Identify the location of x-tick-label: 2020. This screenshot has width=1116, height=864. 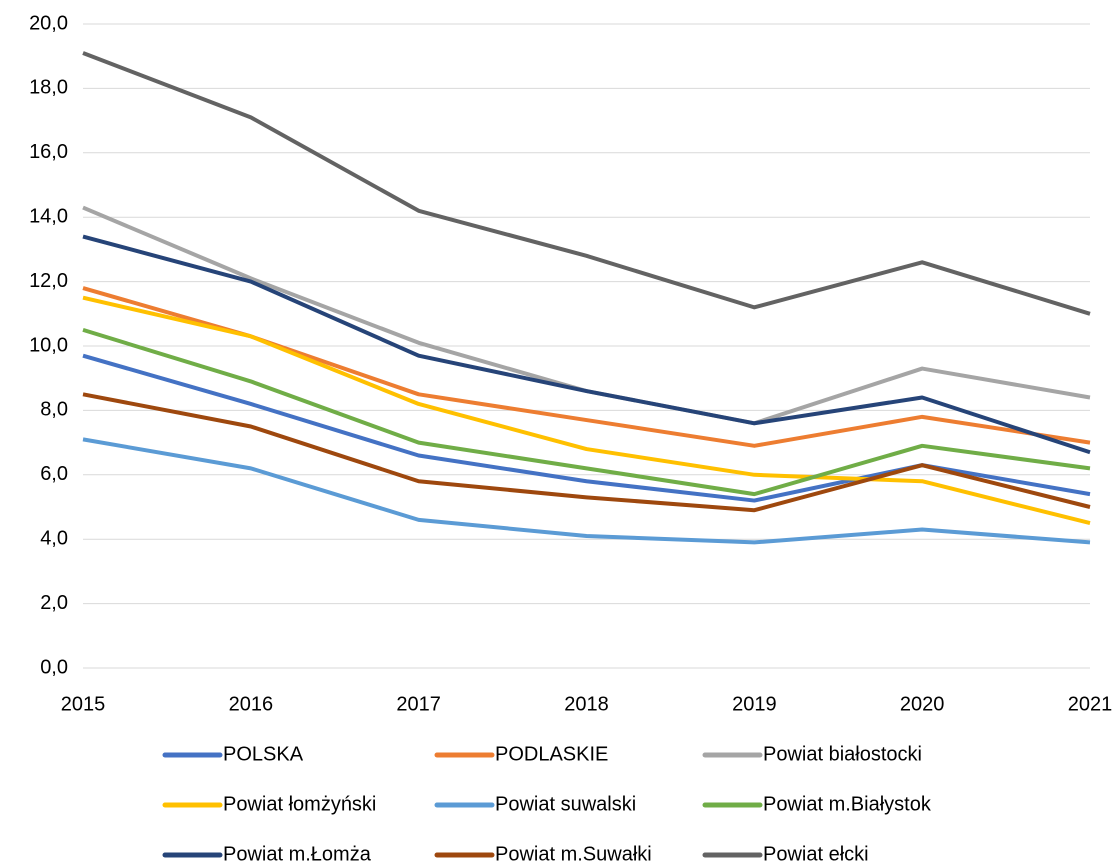
(922, 704).